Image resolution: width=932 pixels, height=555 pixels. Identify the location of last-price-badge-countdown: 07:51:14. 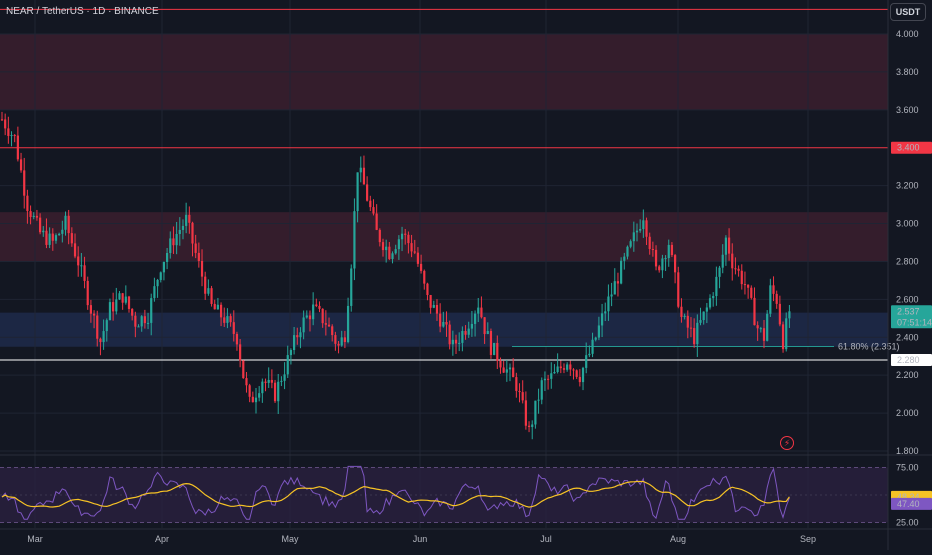
(914, 322).